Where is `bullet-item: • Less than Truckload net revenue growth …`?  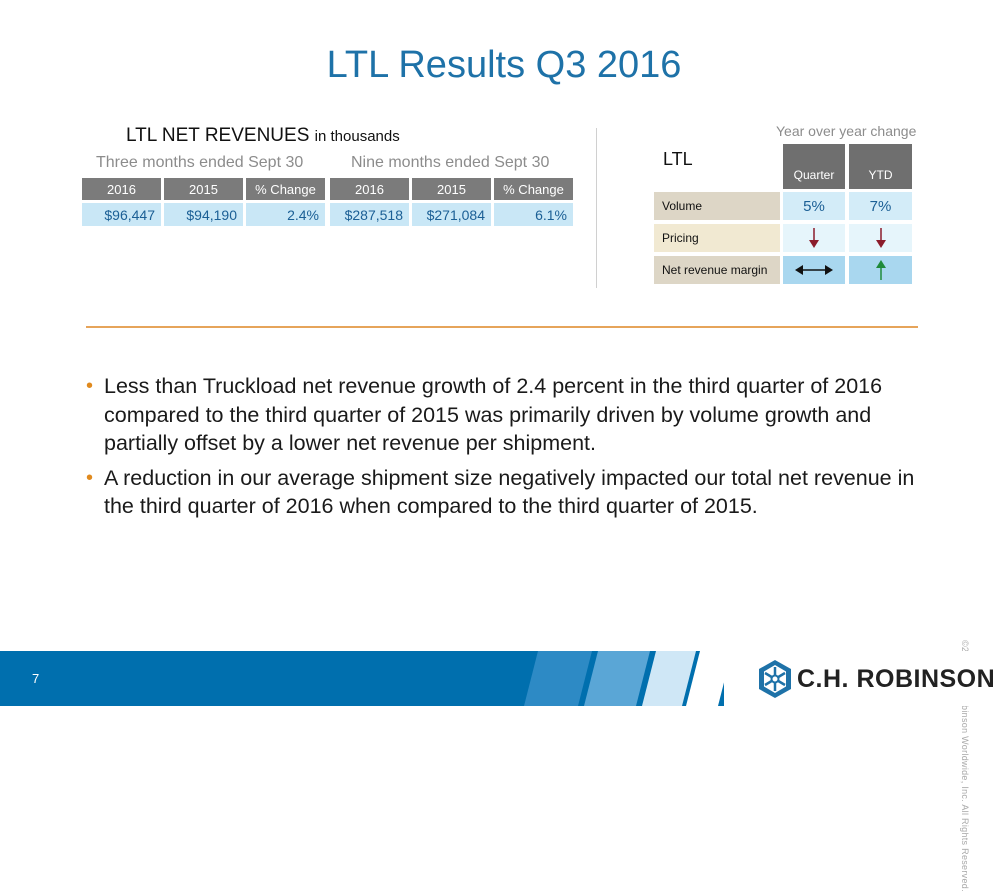
bullet-item: • Less than Truckload net revenue growth … is located at coordinates (506, 415).